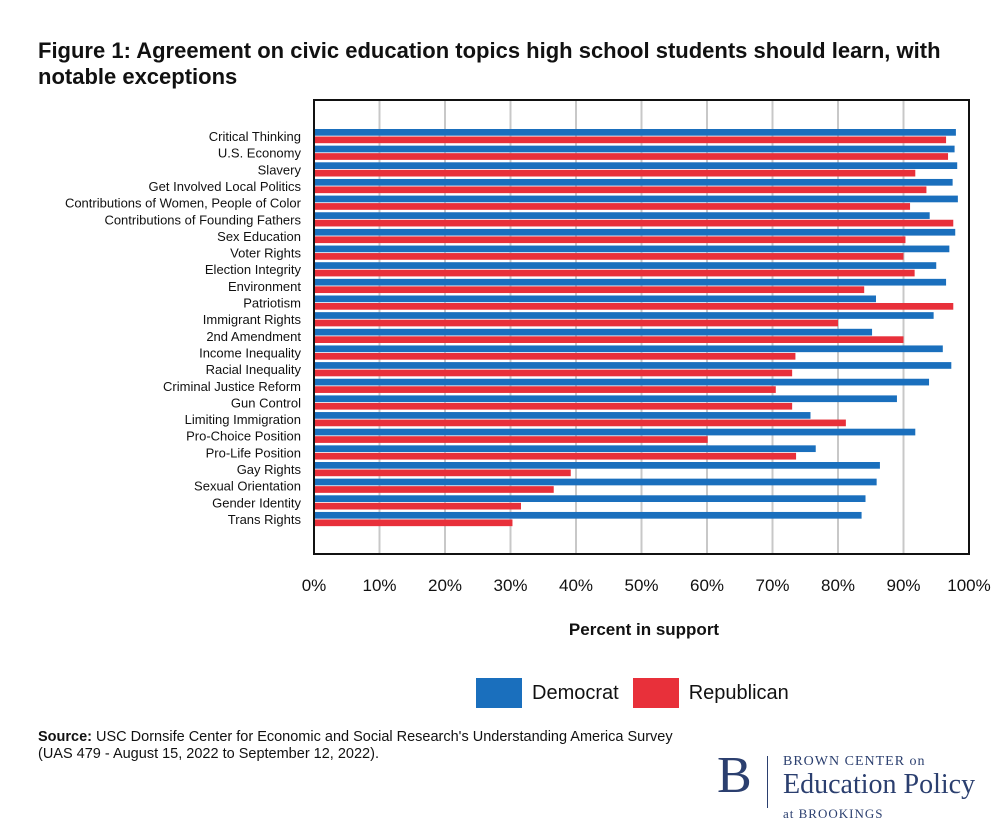 This screenshot has height=833, width=1000. Describe the element at coordinates (655, 693) in the screenshot. I see `legend-swatch-republican` at that location.